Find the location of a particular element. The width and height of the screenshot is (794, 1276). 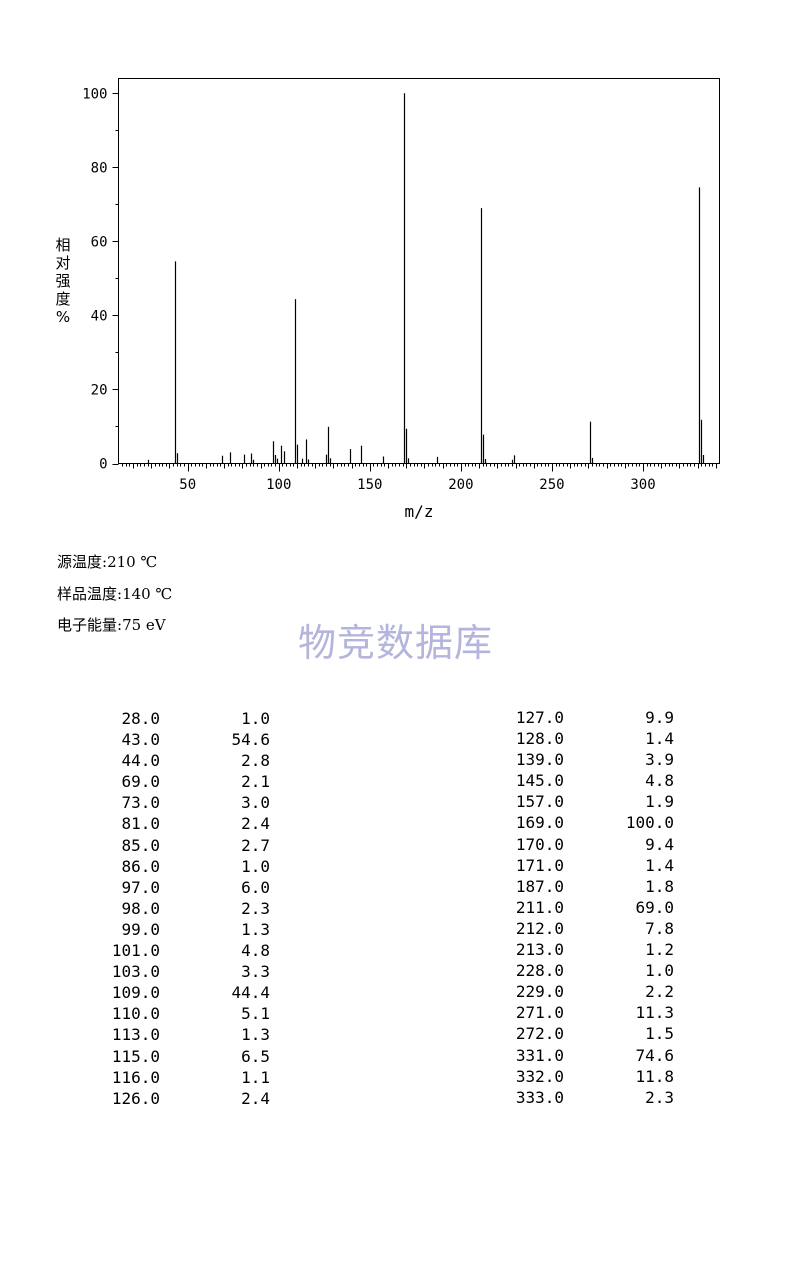

y-axis-label-glyph: % is located at coordinates (63, 317).